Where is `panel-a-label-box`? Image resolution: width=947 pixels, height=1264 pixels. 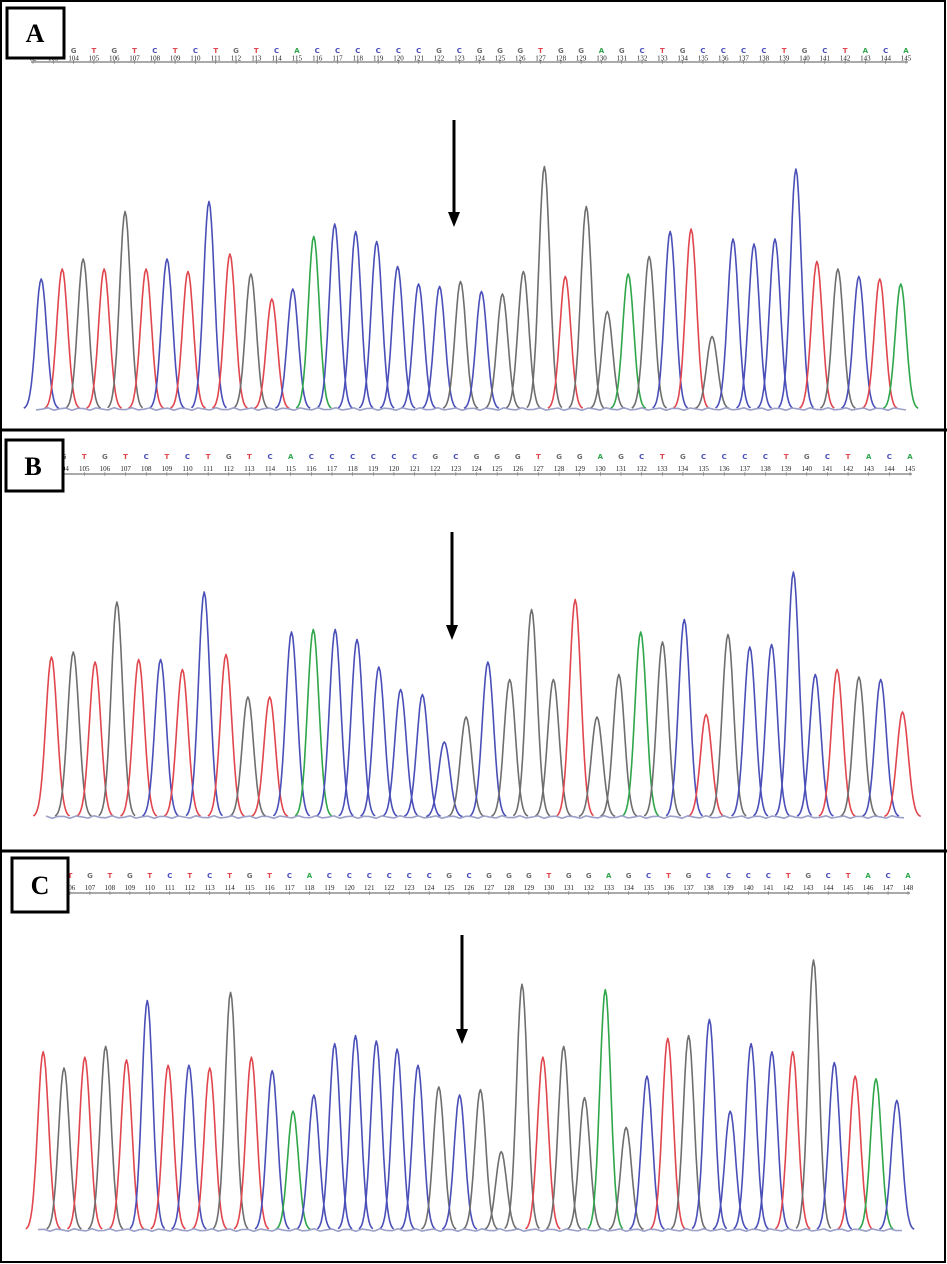 panel-a-label-box is located at coordinates (35, 33).